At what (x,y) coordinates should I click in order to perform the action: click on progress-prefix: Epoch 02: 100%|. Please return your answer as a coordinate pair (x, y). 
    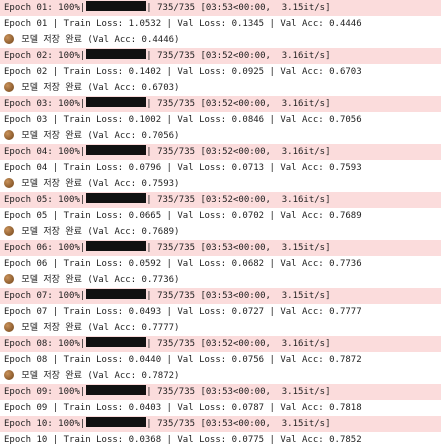
    Looking at the image, I should click on (45, 56).